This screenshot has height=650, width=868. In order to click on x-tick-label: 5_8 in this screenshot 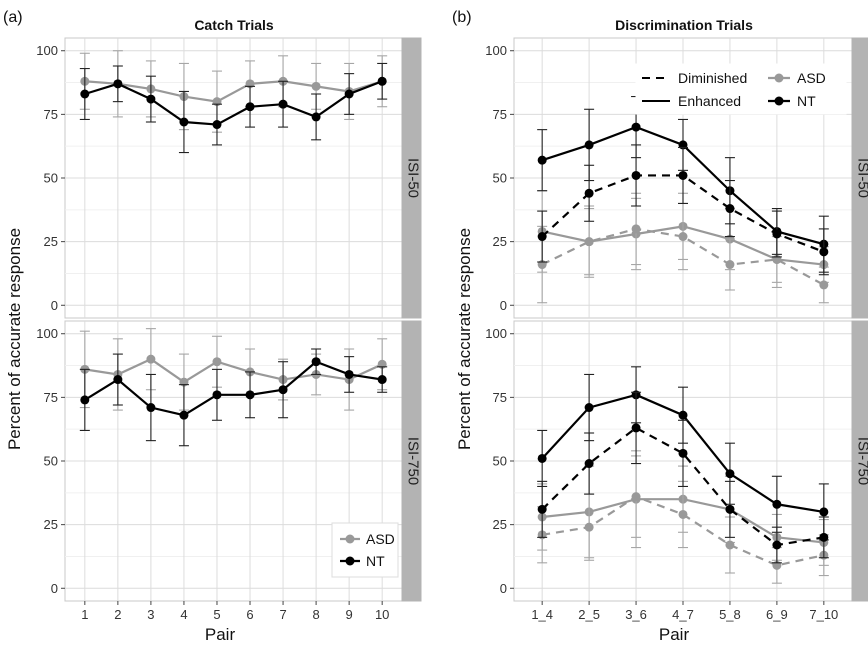, I will do `click(730, 614)`.